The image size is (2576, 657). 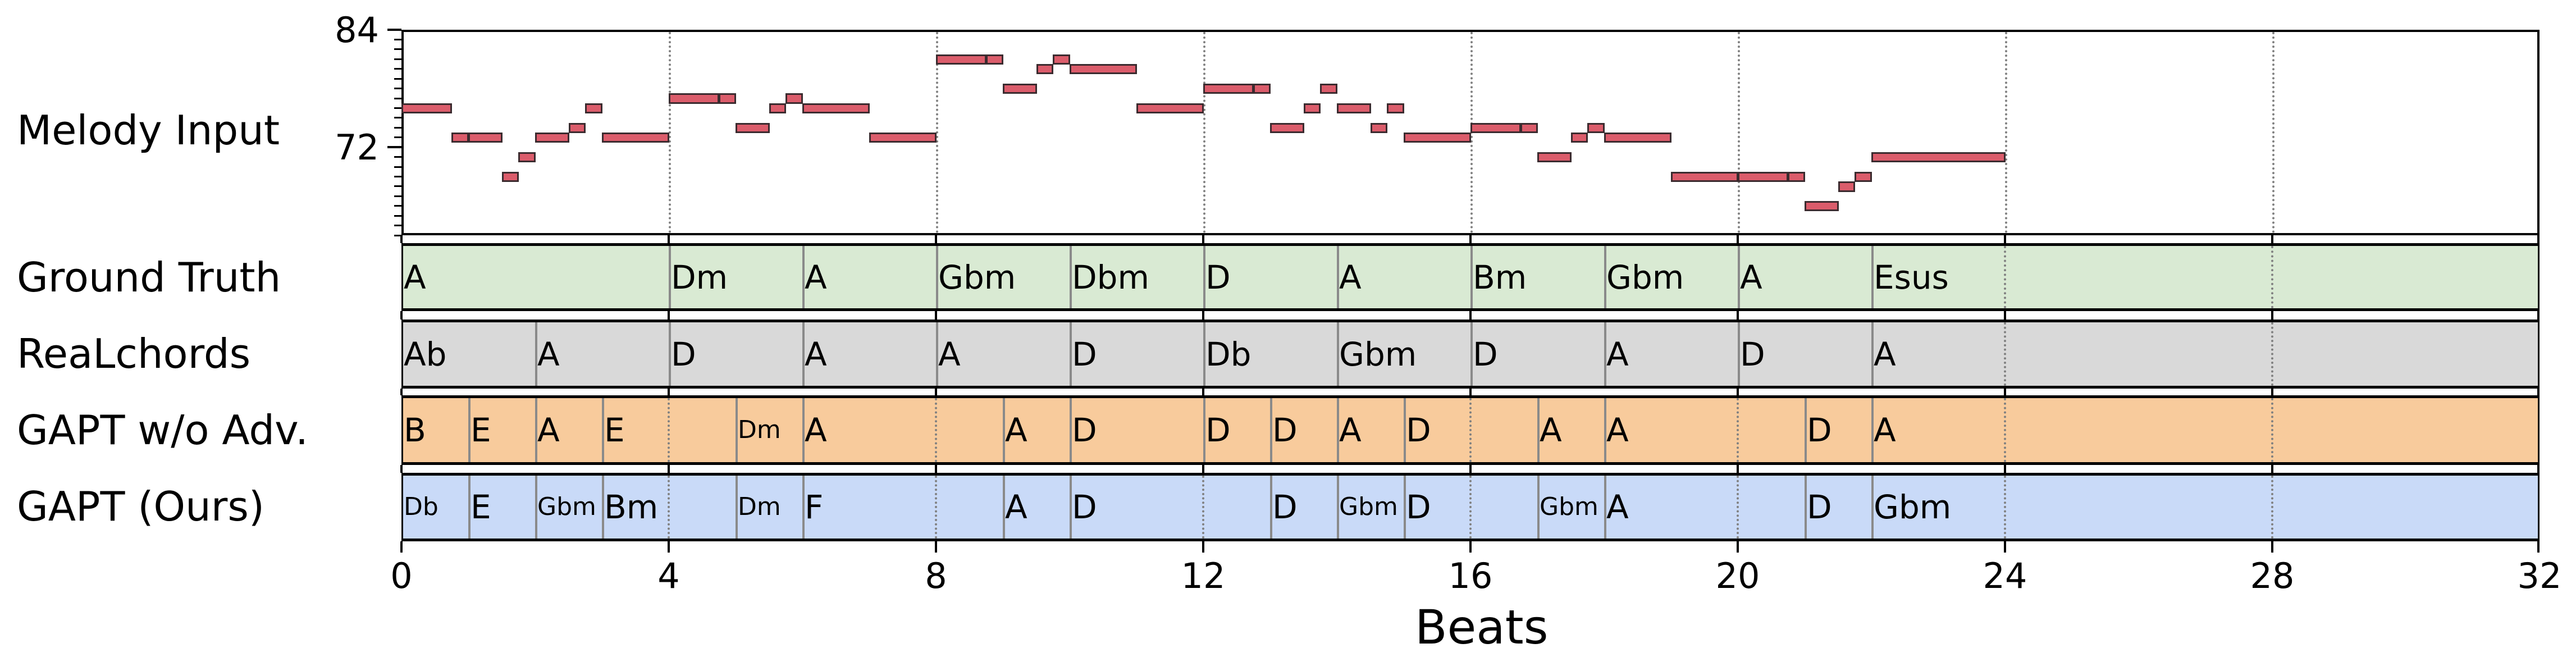 I want to click on chord-cell: Gbm, so click(x=2204, y=507).